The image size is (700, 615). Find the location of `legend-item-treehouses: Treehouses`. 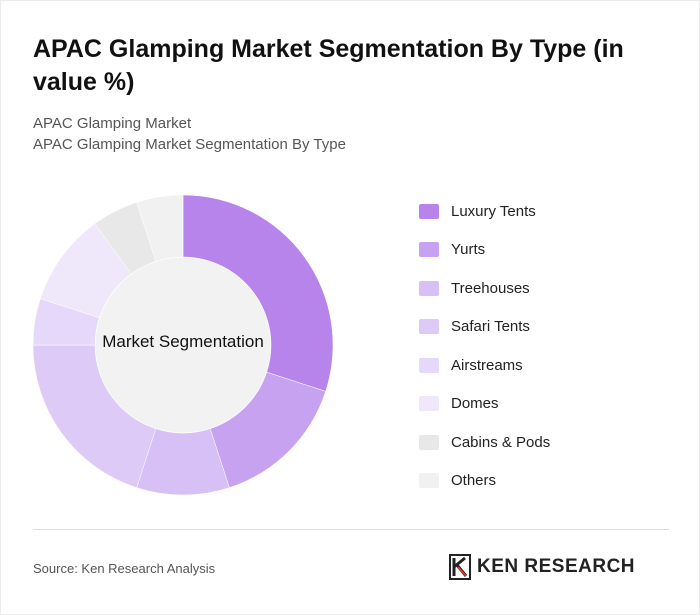

legend-item-treehouses: Treehouses is located at coordinates (474, 288).